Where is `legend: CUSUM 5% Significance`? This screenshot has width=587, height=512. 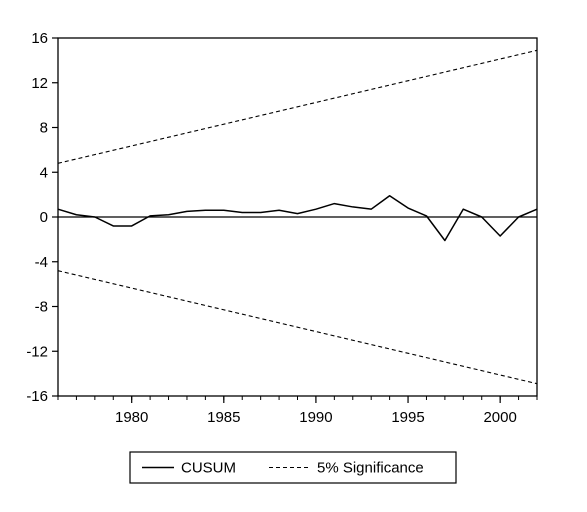 legend: CUSUM 5% Significance is located at coordinates (293, 467).